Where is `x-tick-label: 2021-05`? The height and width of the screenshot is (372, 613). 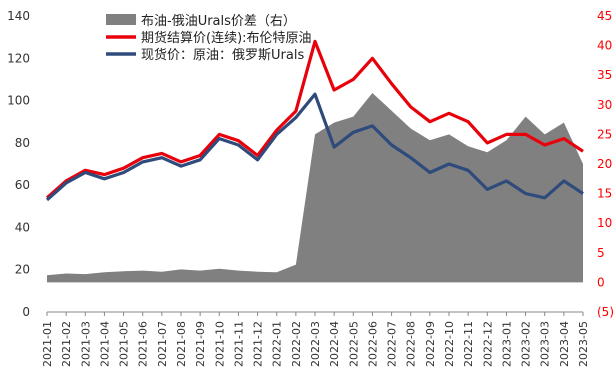
x-tick-label: 2021-05 is located at coordinates (124, 344).